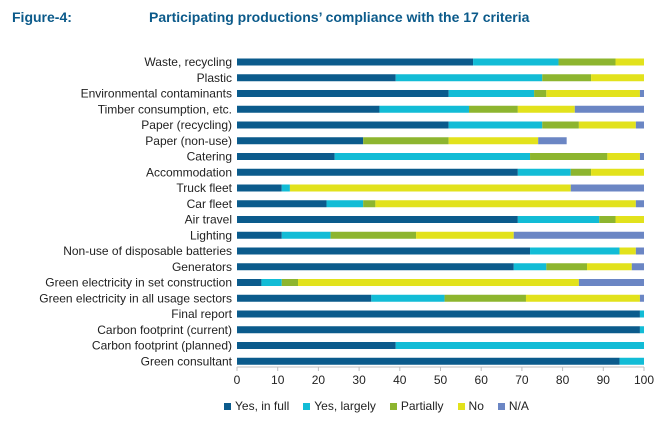 This screenshot has width=665, height=432. I want to click on category-label: Waste, recycling, so click(188, 62).